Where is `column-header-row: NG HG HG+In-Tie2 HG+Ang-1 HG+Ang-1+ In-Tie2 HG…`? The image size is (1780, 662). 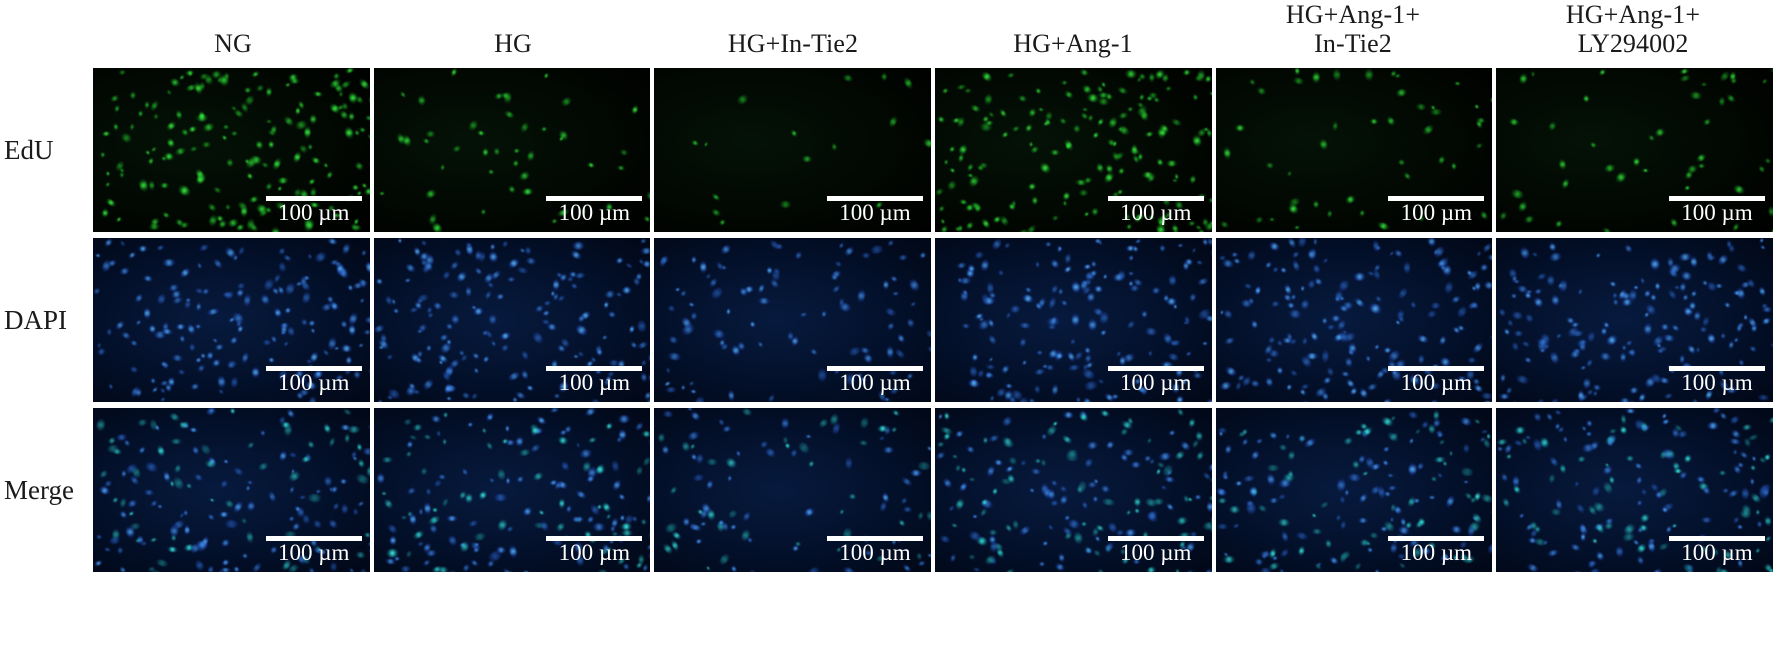 column-header-row: NG HG HG+In-Tie2 HG+Ang-1 HG+Ang-1+ In-Tie2 HG… is located at coordinates (933, 31).